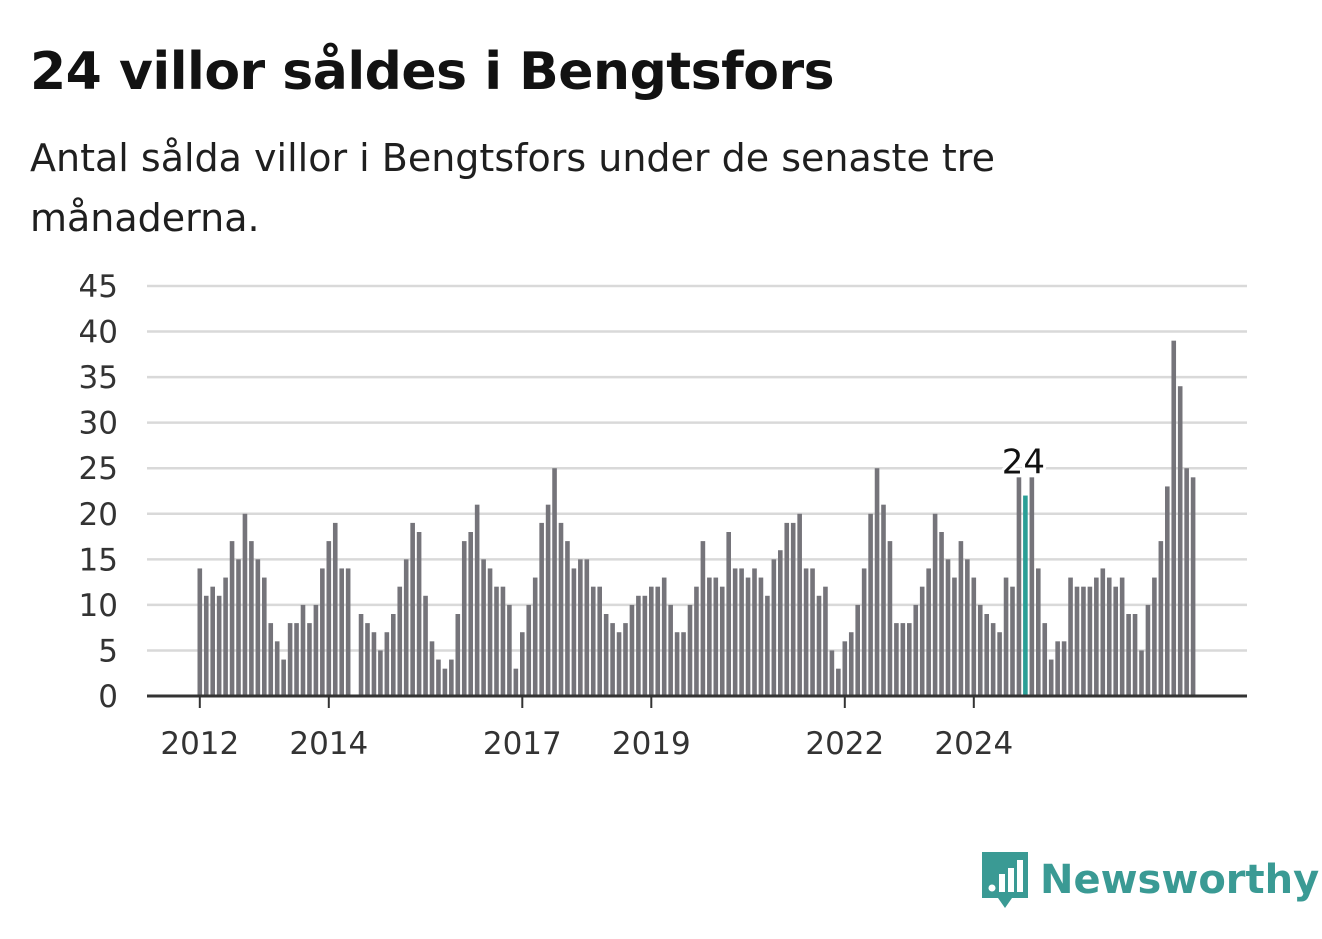  Describe the element at coordinates (844, 744) in the screenshot. I see `x-tick-label: 2022` at that location.